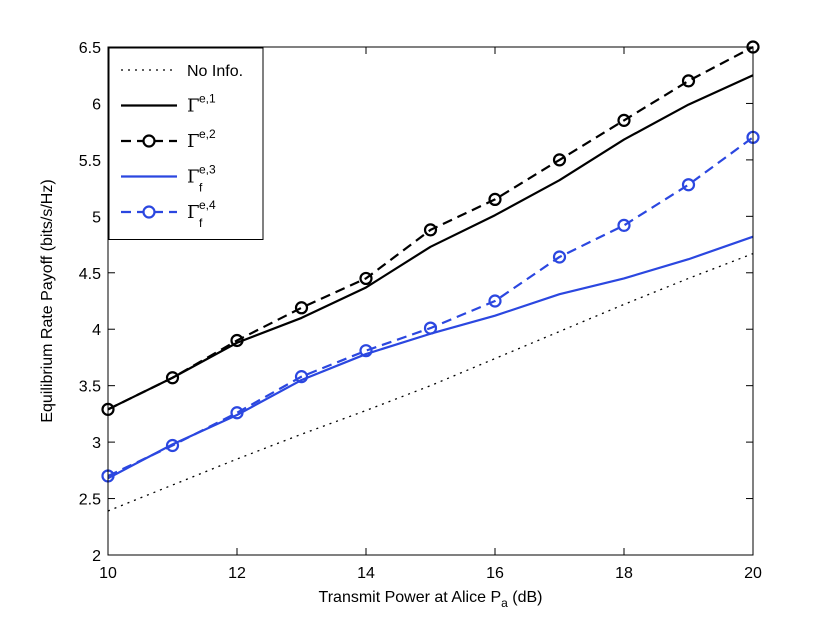 Image resolution: width=830 pixels, height=624 pixels. What do you see at coordinates (96, 443) in the screenshot?
I see `y-tick-label: 3` at bounding box center [96, 443].